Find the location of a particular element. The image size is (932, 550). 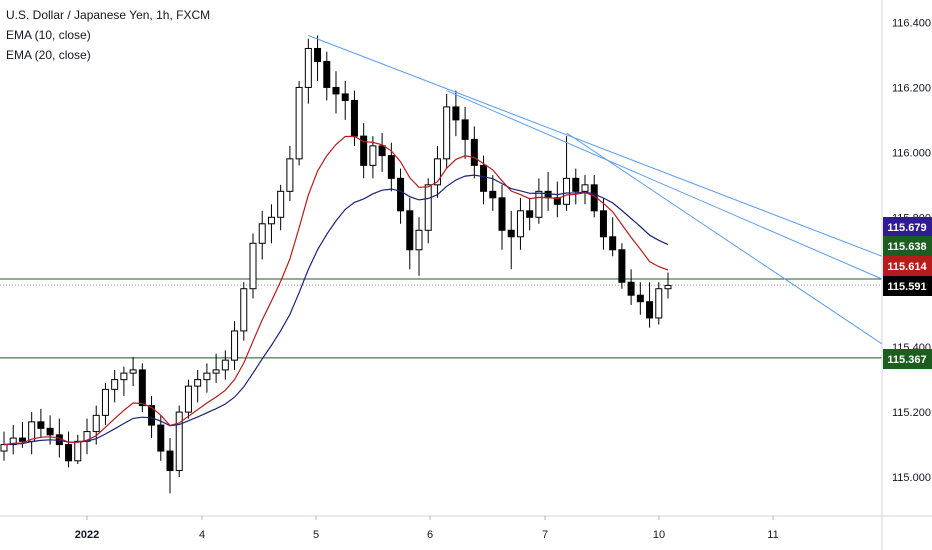

legend-ema20: EMA (20, close) is located at coordinates (48, 55).